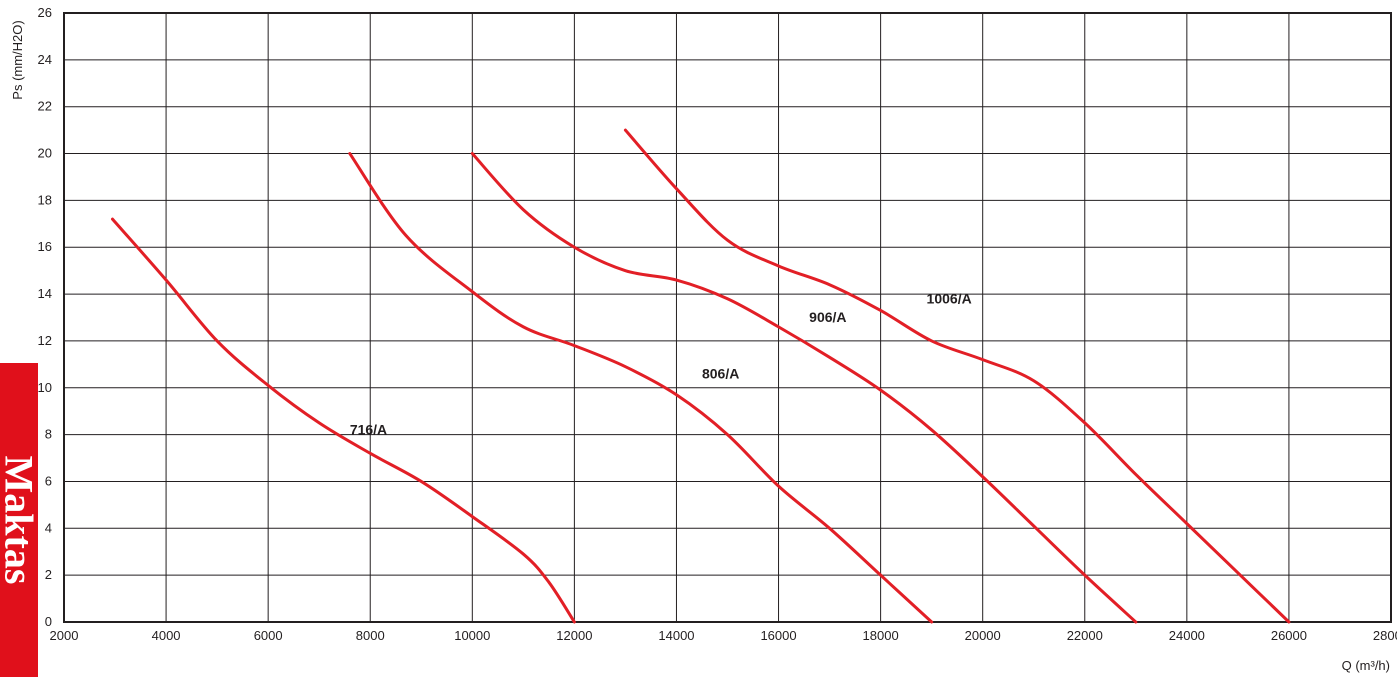 This screenshot has width=1397, height=677. Describe the element at coordinates (45, 340) in the screenshot. I see `y-tick-label: 12` at that location.